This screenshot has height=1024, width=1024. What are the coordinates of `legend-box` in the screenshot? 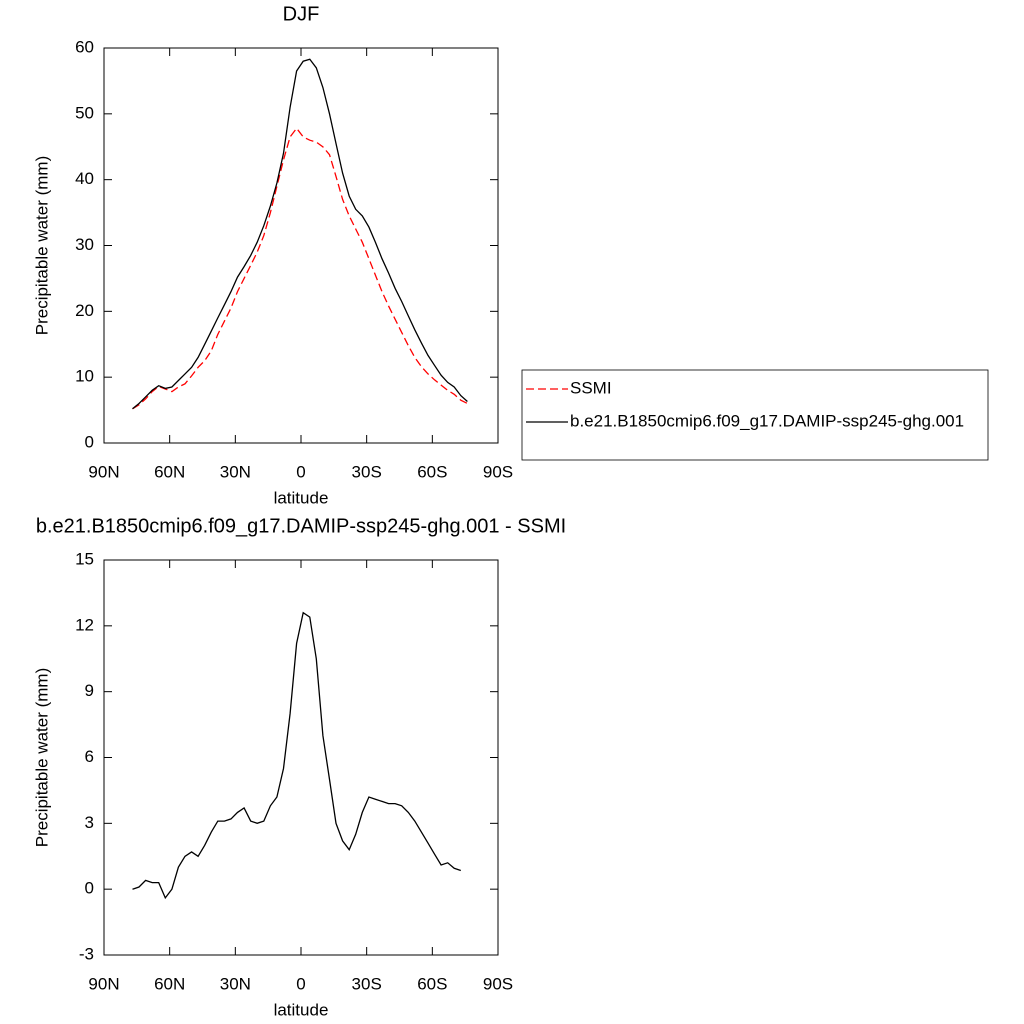 It's located at (755, 415).